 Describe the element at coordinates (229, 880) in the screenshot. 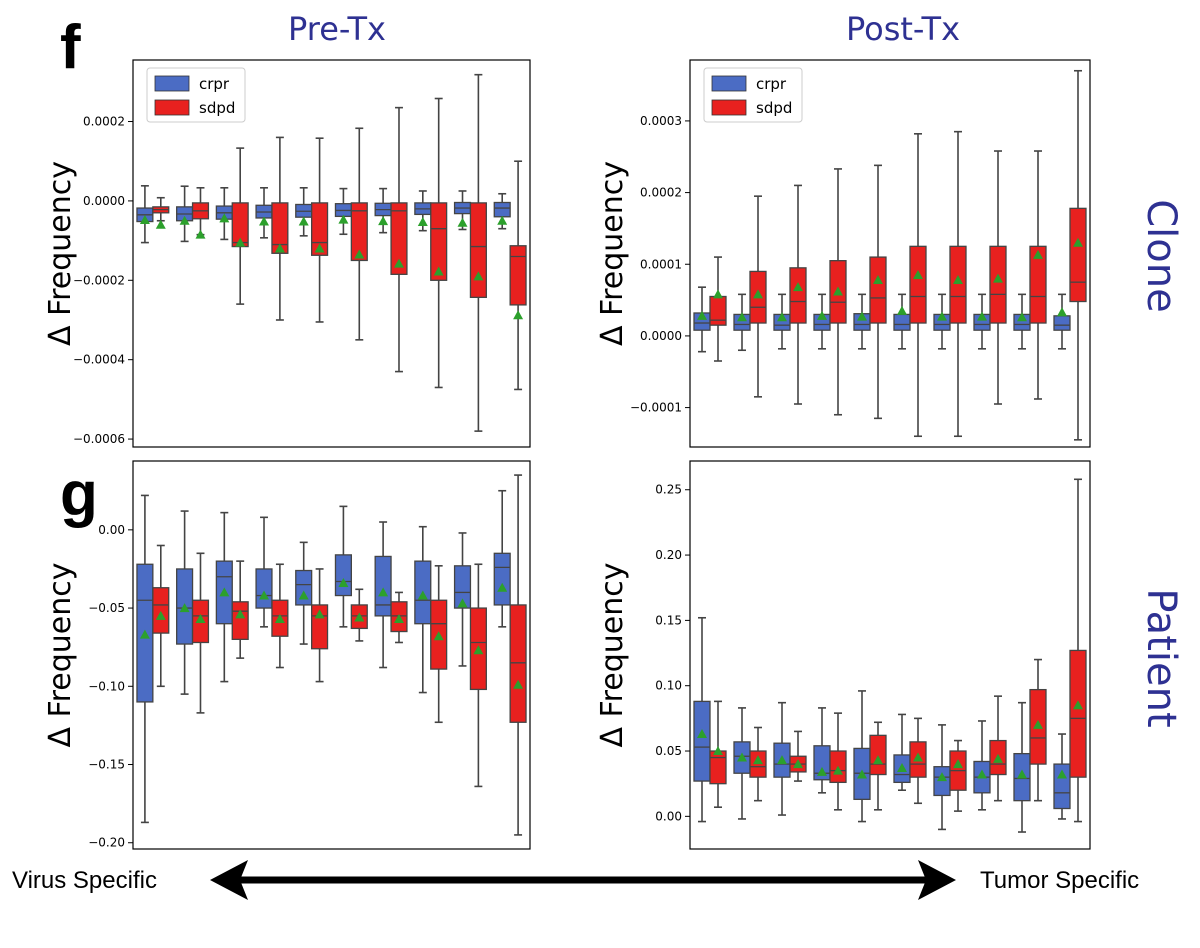

I see `arrow-head-left` at that location.